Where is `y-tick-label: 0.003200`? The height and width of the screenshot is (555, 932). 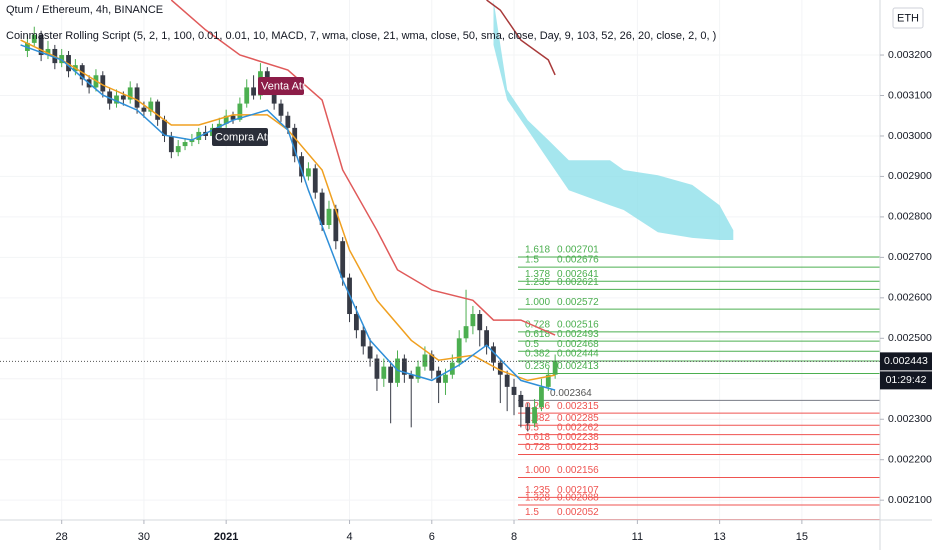 y-tick-label: 0.003200 is located at coordinates (910, 55).